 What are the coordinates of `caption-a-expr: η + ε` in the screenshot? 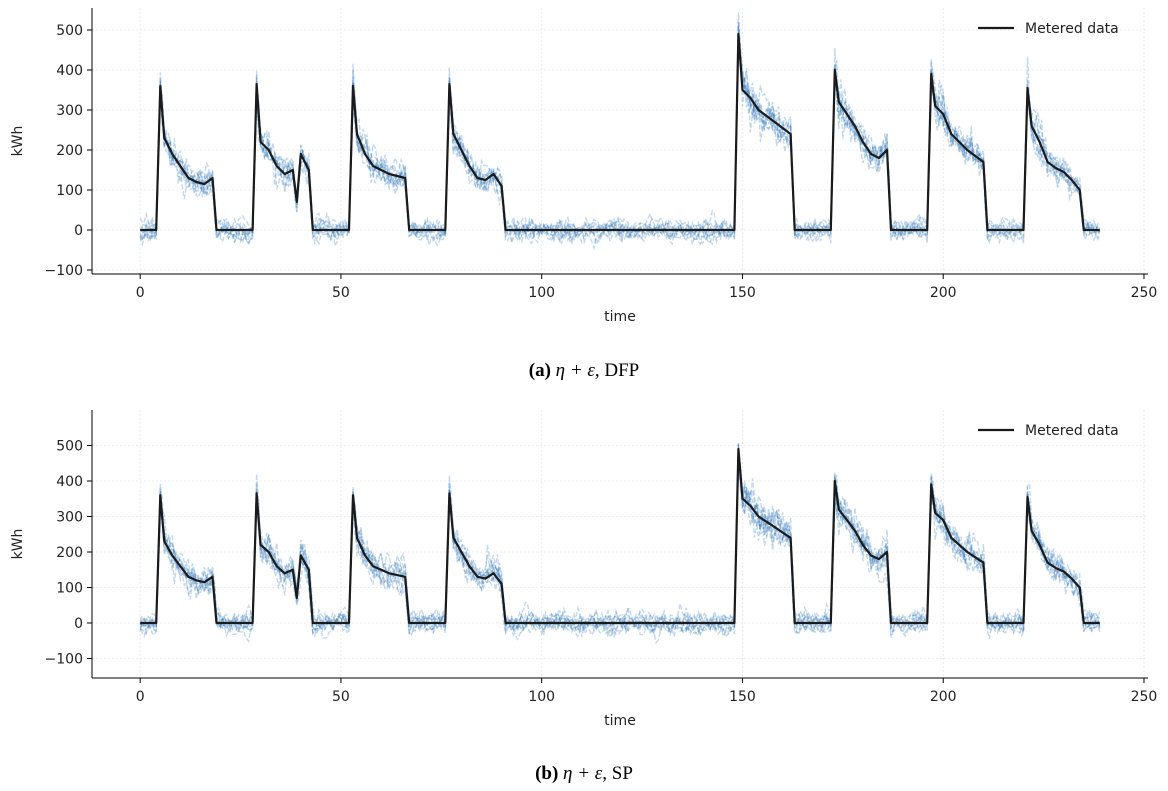 It's located at (575, 370).